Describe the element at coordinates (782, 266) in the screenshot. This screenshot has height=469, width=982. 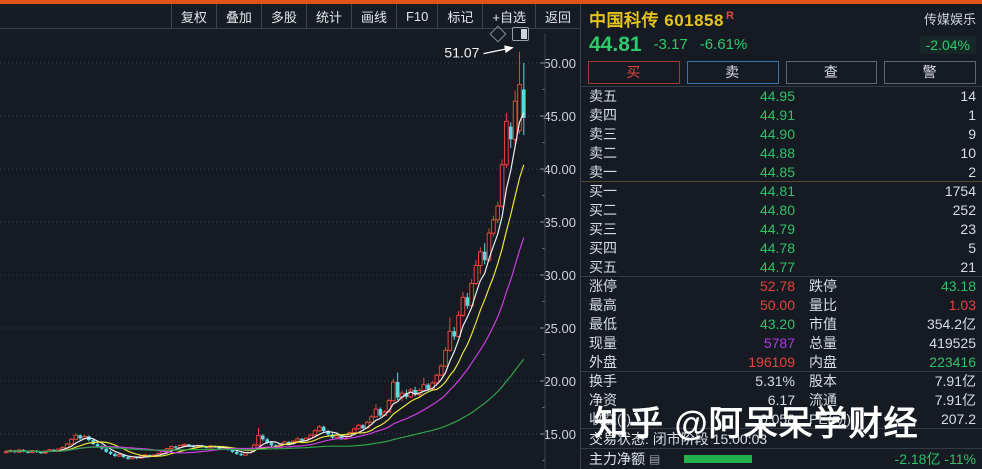
I see `bid-row-5: 买五 44.77 21` at that location.